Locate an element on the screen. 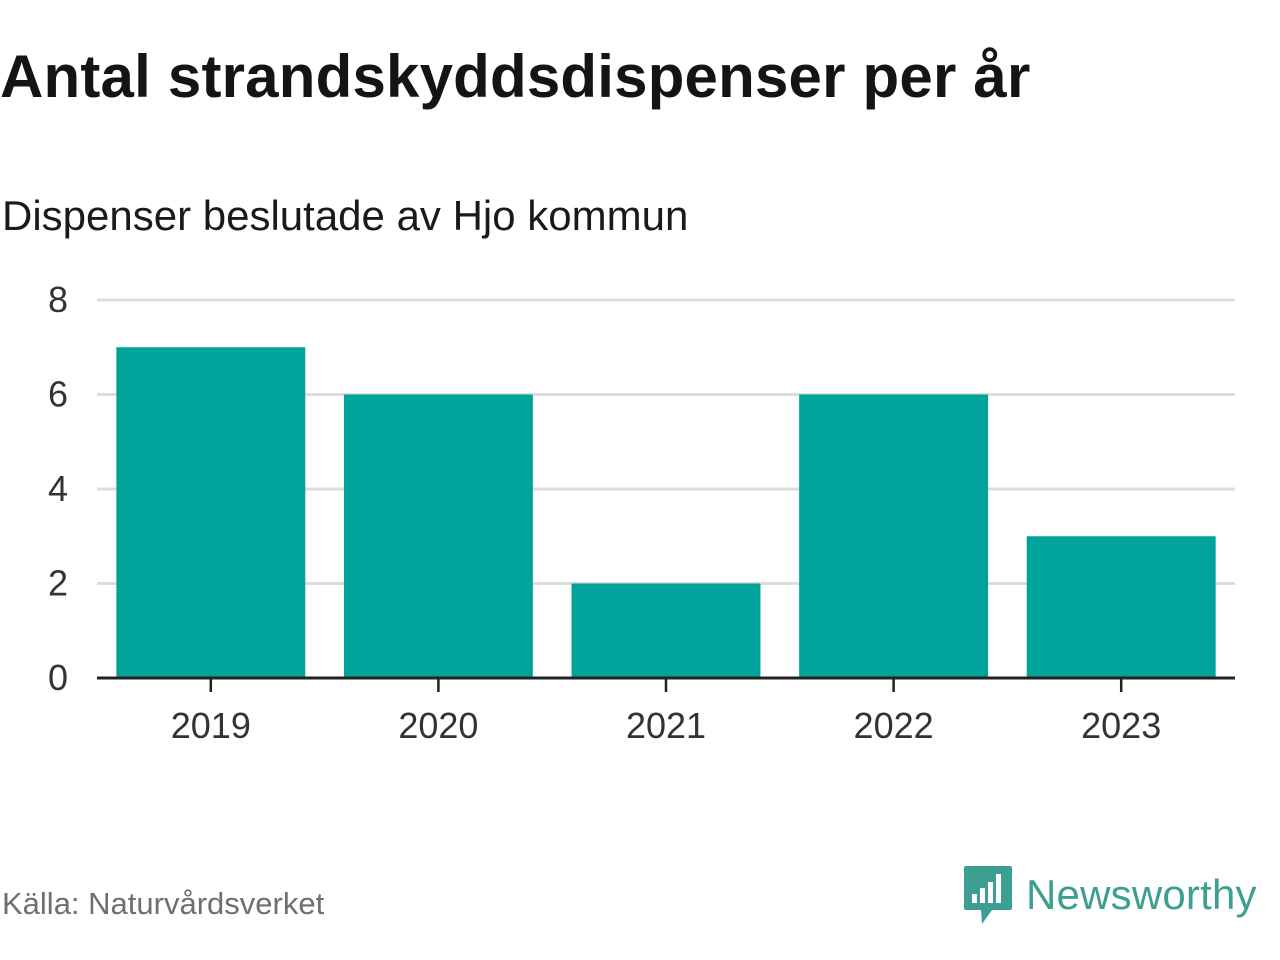 Image resolution: width=1280 pixels, height=960 pixels. y-tick-label: 0 is located at coordinates (58, 677).